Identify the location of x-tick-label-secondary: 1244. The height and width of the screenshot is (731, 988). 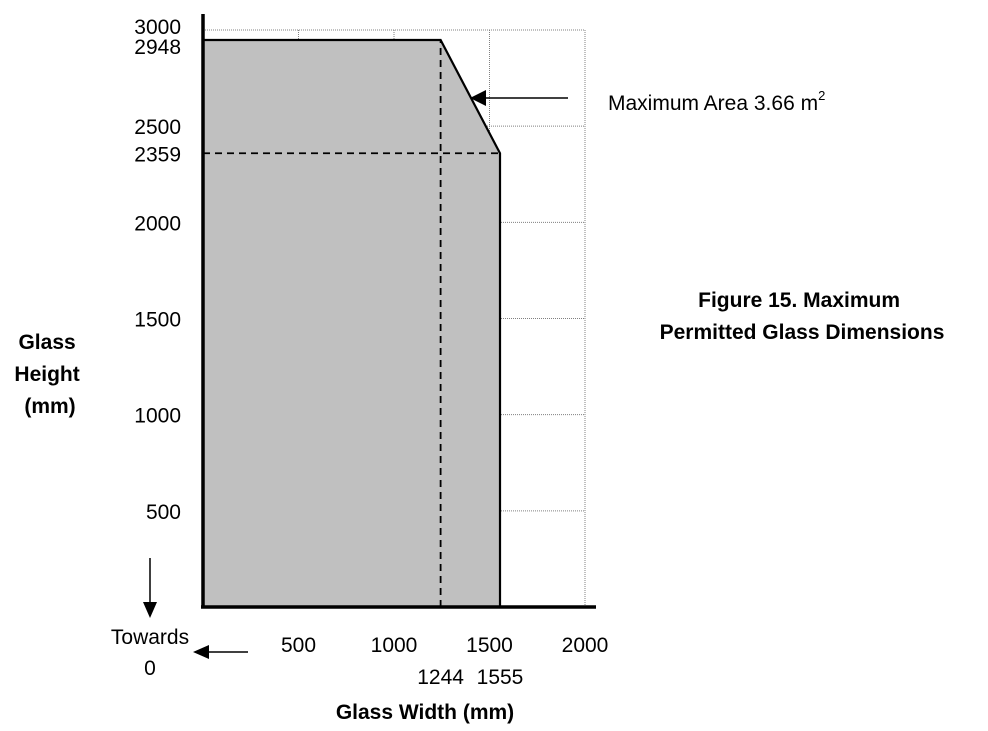
(440, 677).